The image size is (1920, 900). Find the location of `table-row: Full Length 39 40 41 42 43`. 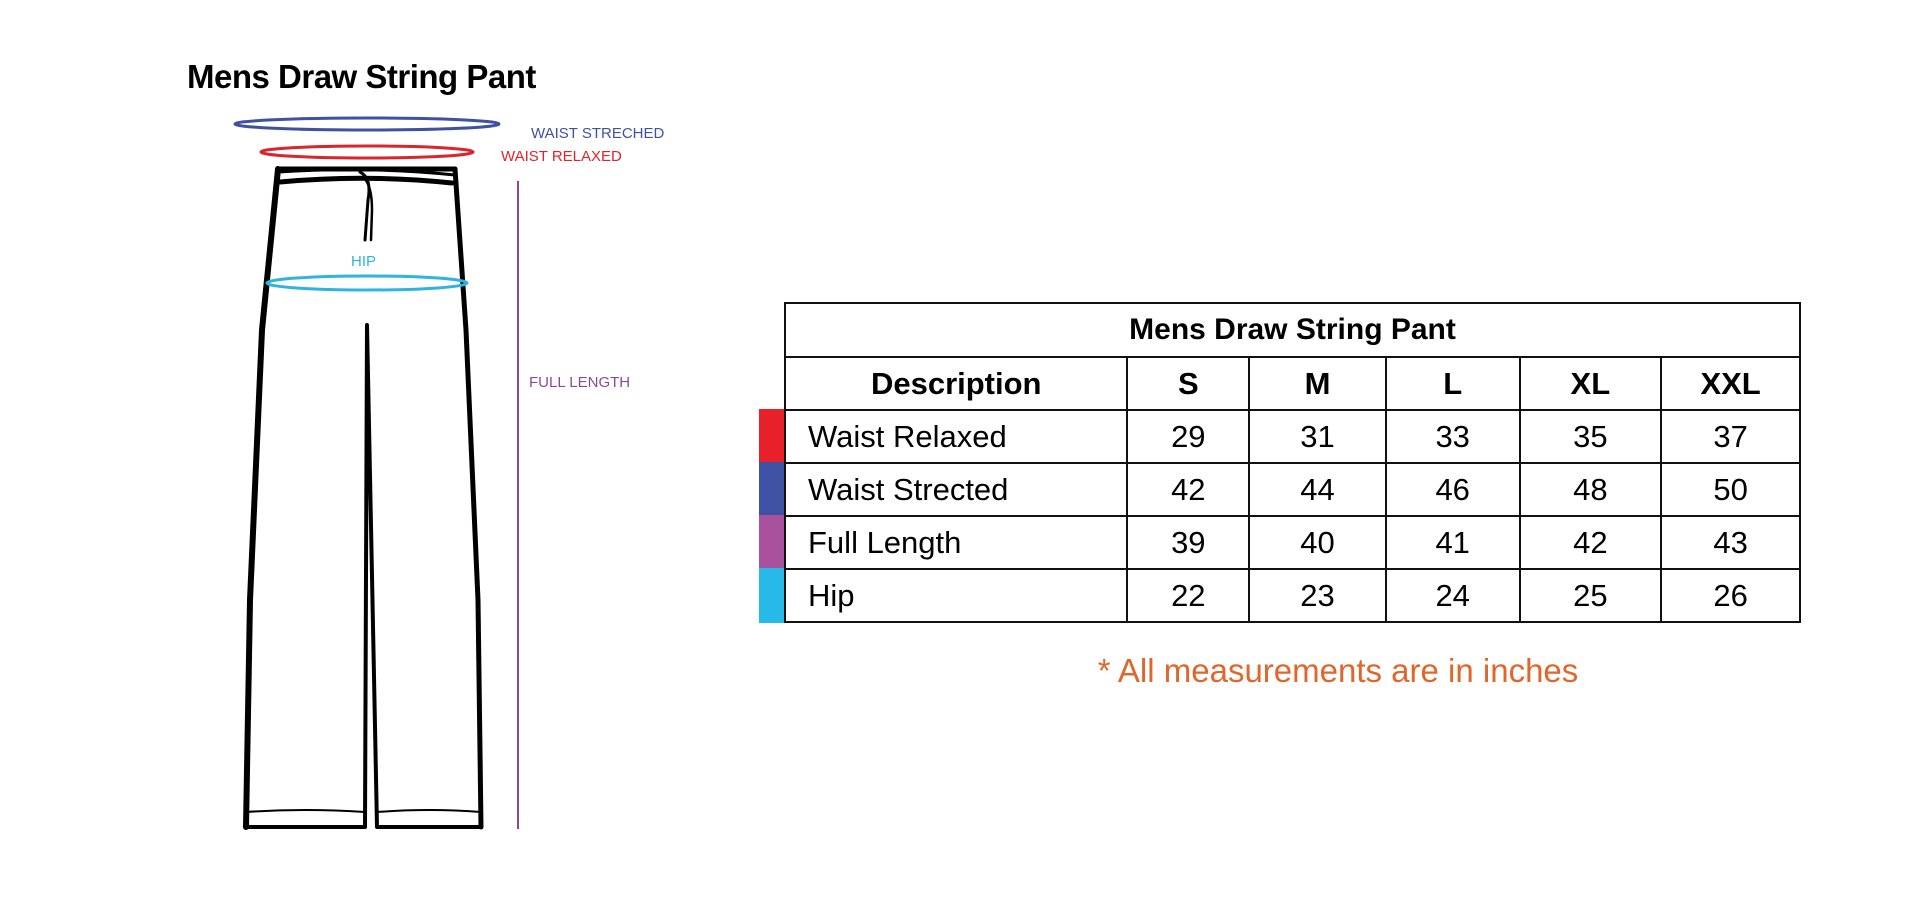

table-row: Full Length 39 40 41 42 43 is located at coordinates (1280, 542).